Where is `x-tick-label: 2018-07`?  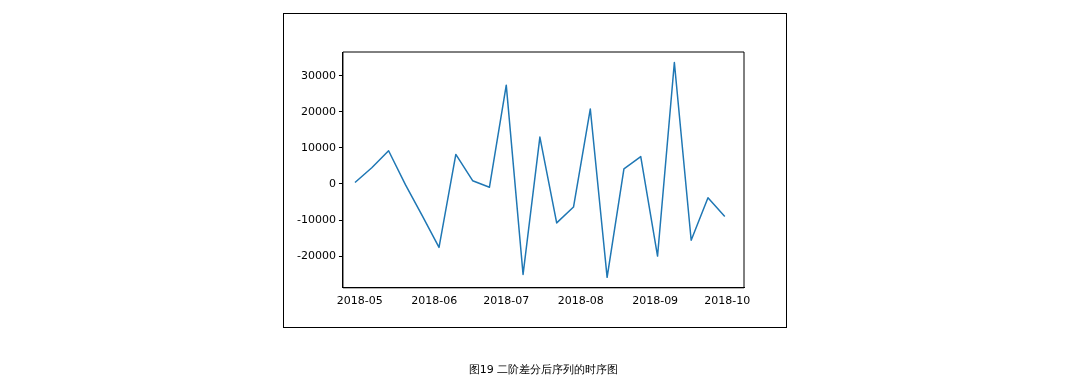
x-tick-label: 2018-07 is located at coordinates (506, 301).